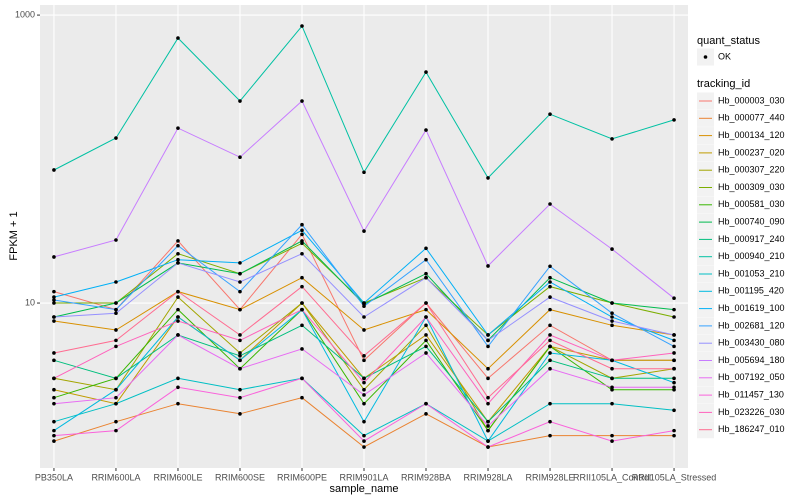 The width and height of the screenshot is (800, 500). Describe the element at coordinates (728, 41) in the screenshot. I see `legend-title: quant_status` at that location.